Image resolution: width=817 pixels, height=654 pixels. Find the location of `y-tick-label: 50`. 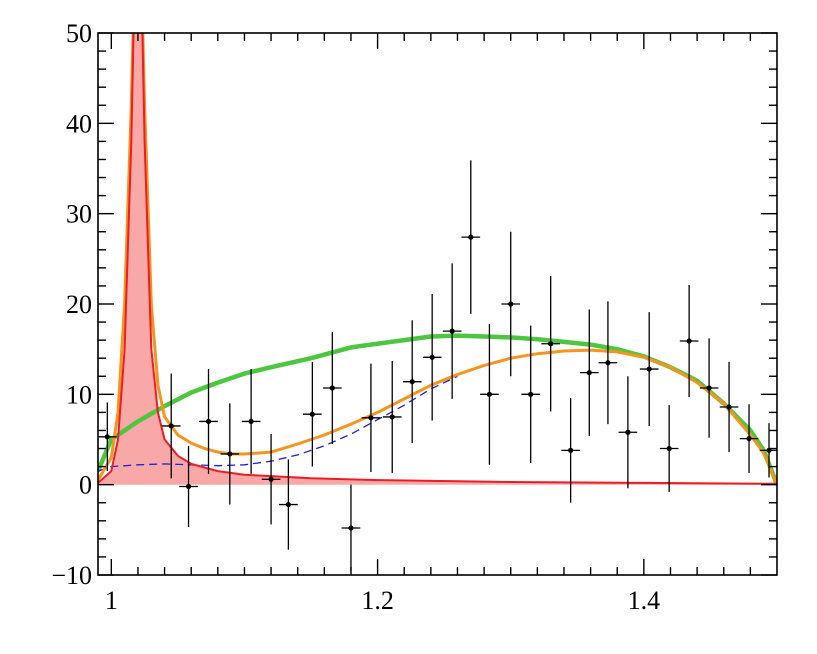

y-tick-label: 50 is located at coordinates (79, 33).